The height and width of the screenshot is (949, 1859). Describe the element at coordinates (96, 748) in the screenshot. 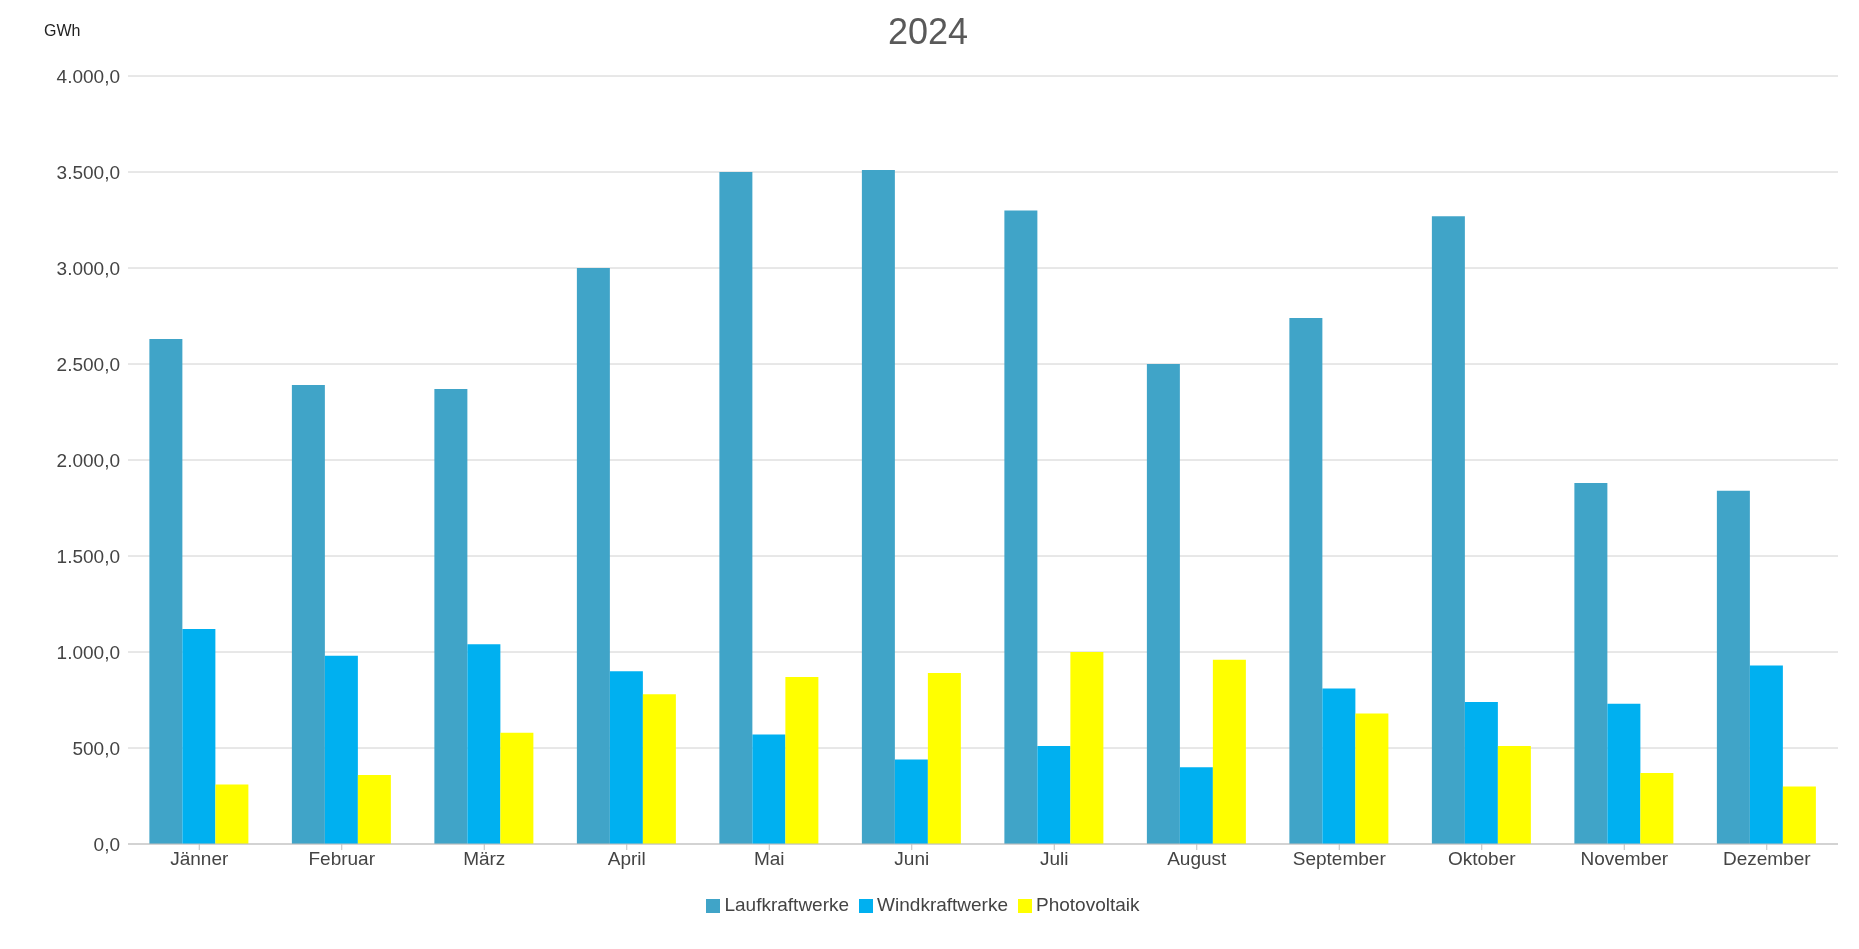

I see `y-tick-label: 500,0` at that location.